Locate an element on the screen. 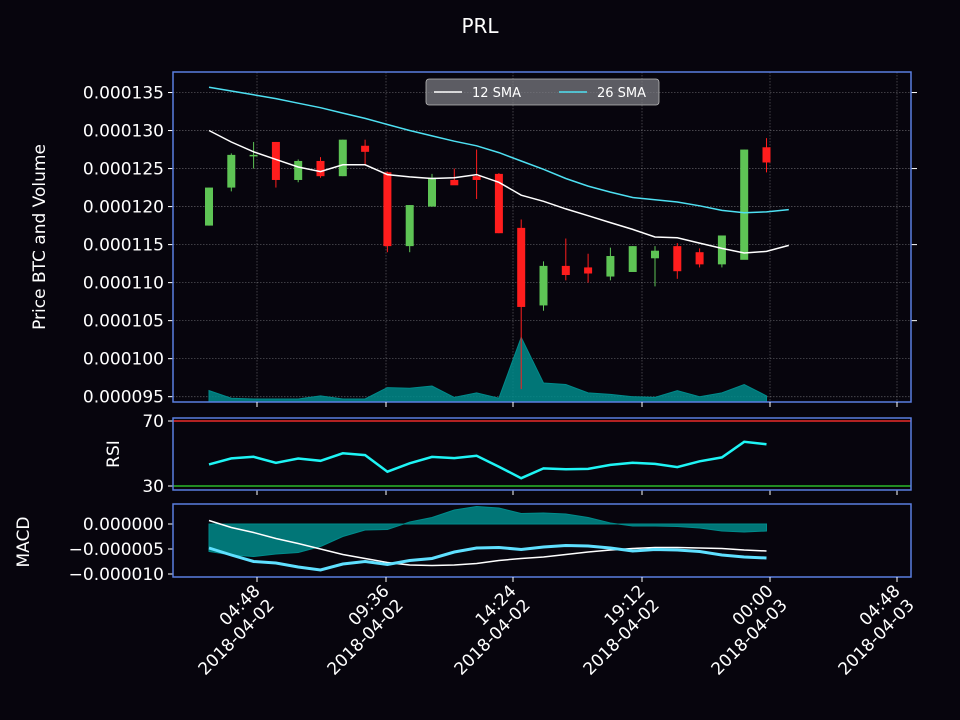 The image size is (960, 720). legend-box is located at coordinates (542, 92).